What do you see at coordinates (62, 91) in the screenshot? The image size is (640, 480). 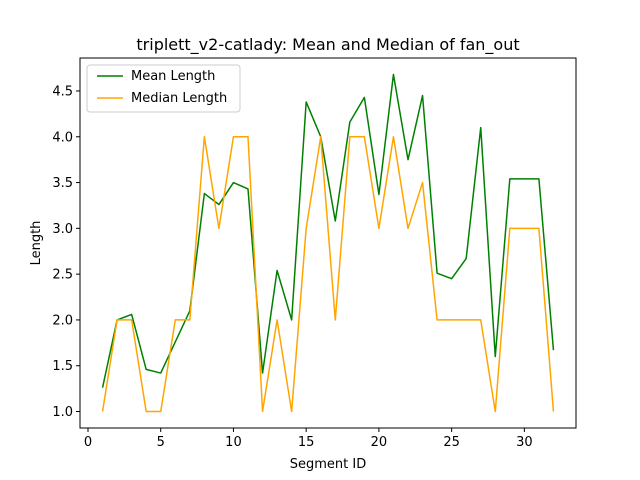 I see `y-tick-label: 4.5` at bounding box center [62, 91].